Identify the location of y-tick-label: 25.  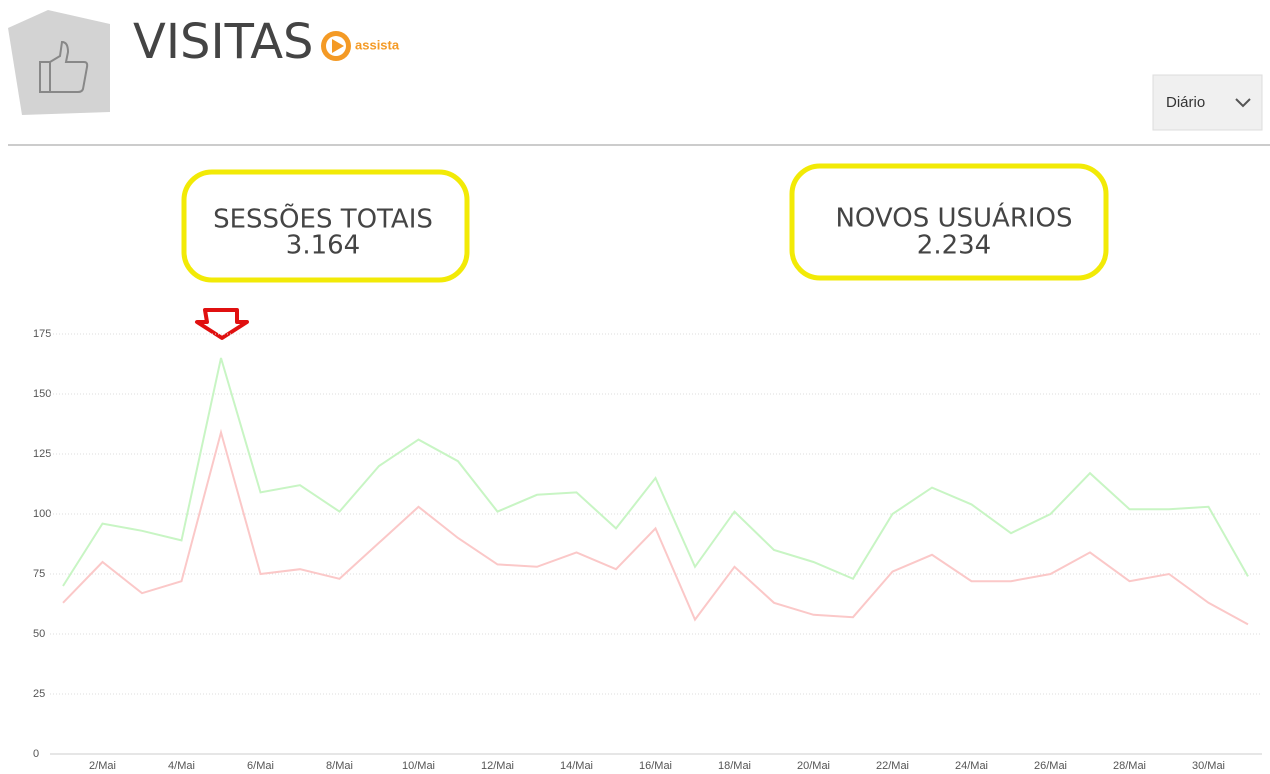
(39, 694).